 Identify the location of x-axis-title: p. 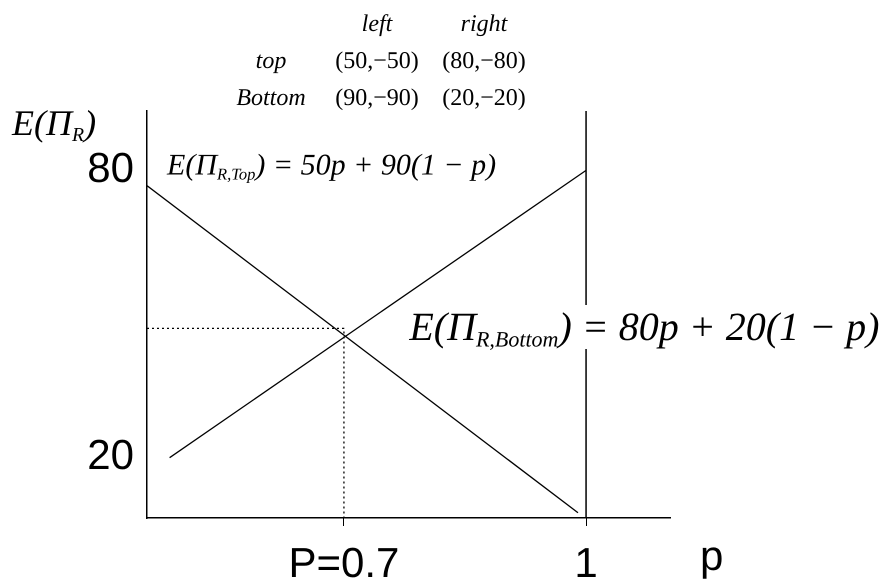
(712, 555).